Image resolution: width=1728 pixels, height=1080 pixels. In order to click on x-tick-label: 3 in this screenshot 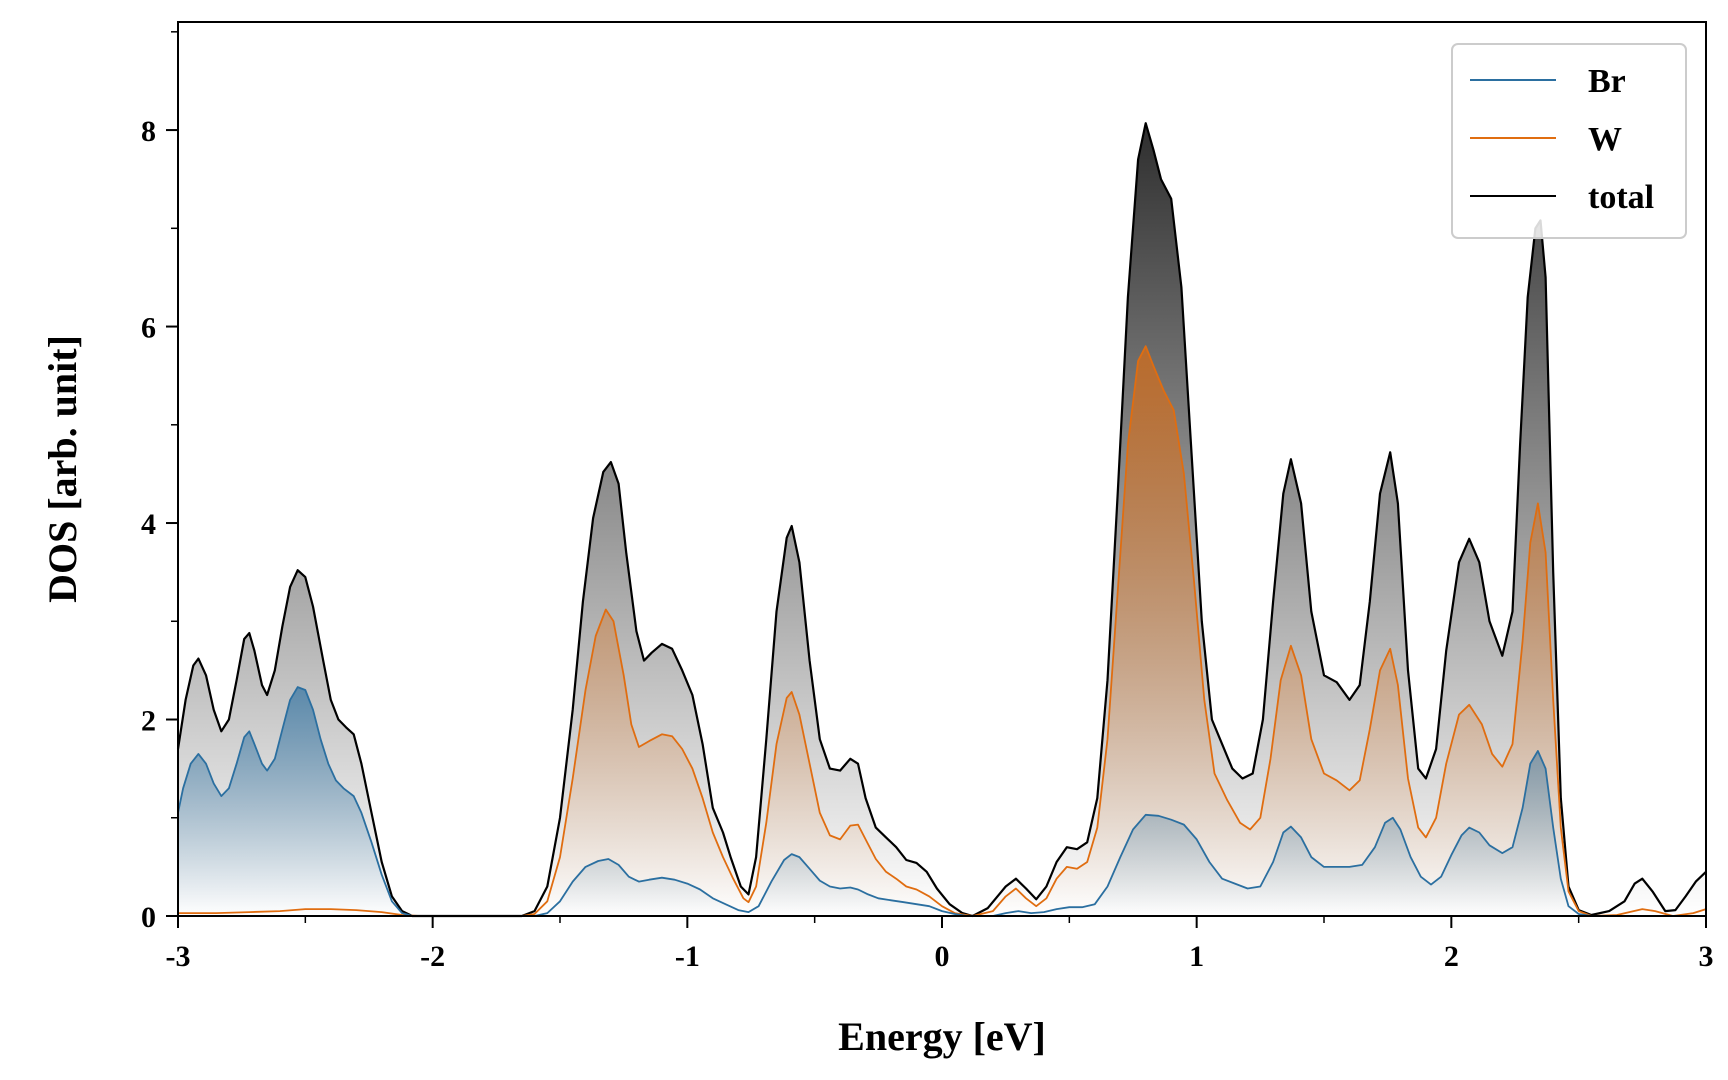, I will do `click(1706, 956)`.